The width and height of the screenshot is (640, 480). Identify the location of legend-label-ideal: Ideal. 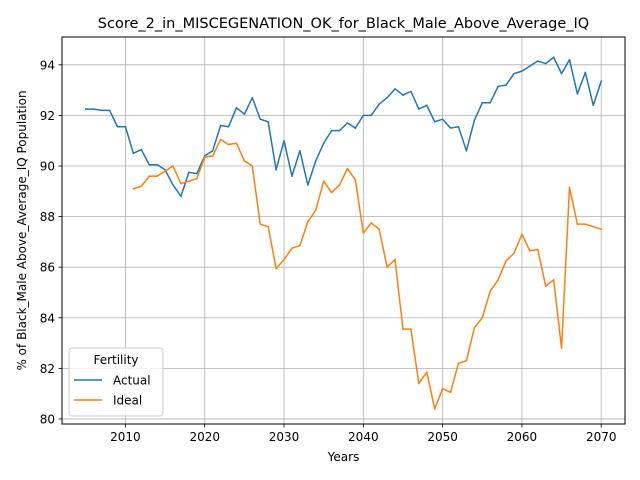
(127, 401).